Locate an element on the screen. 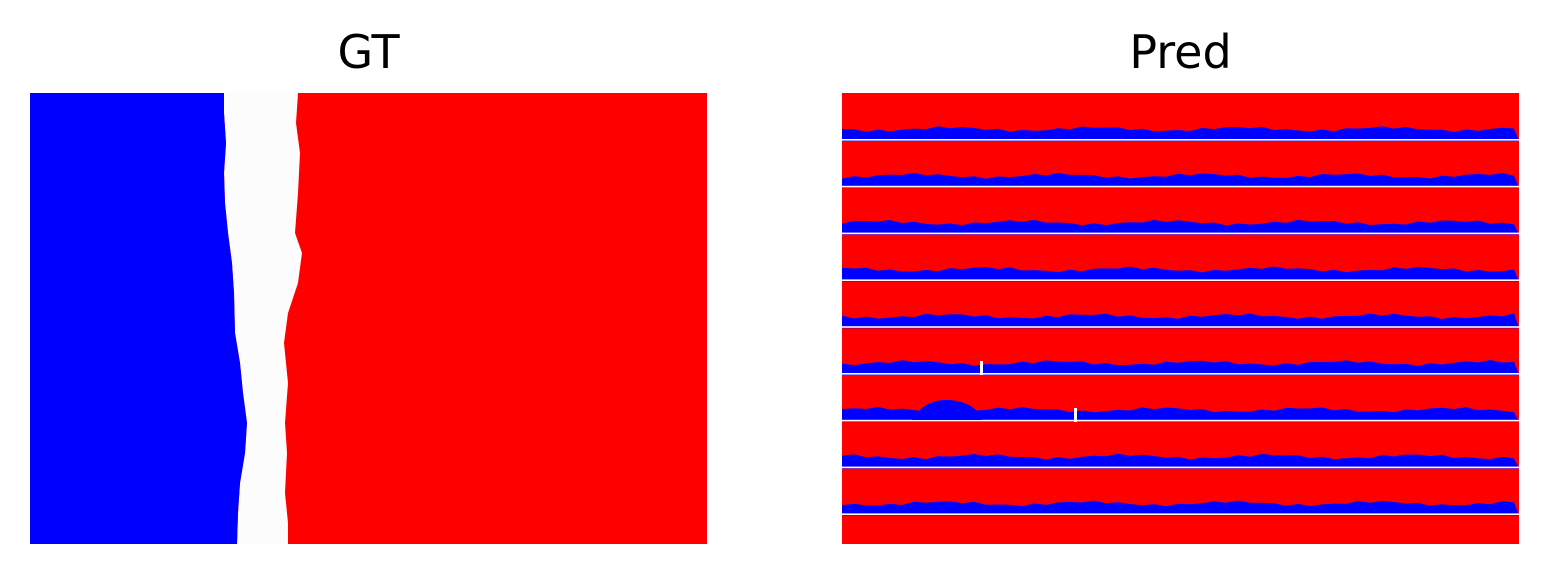 The image size is (1547, 574). gt-white-band is located at coordinates (263, 318).